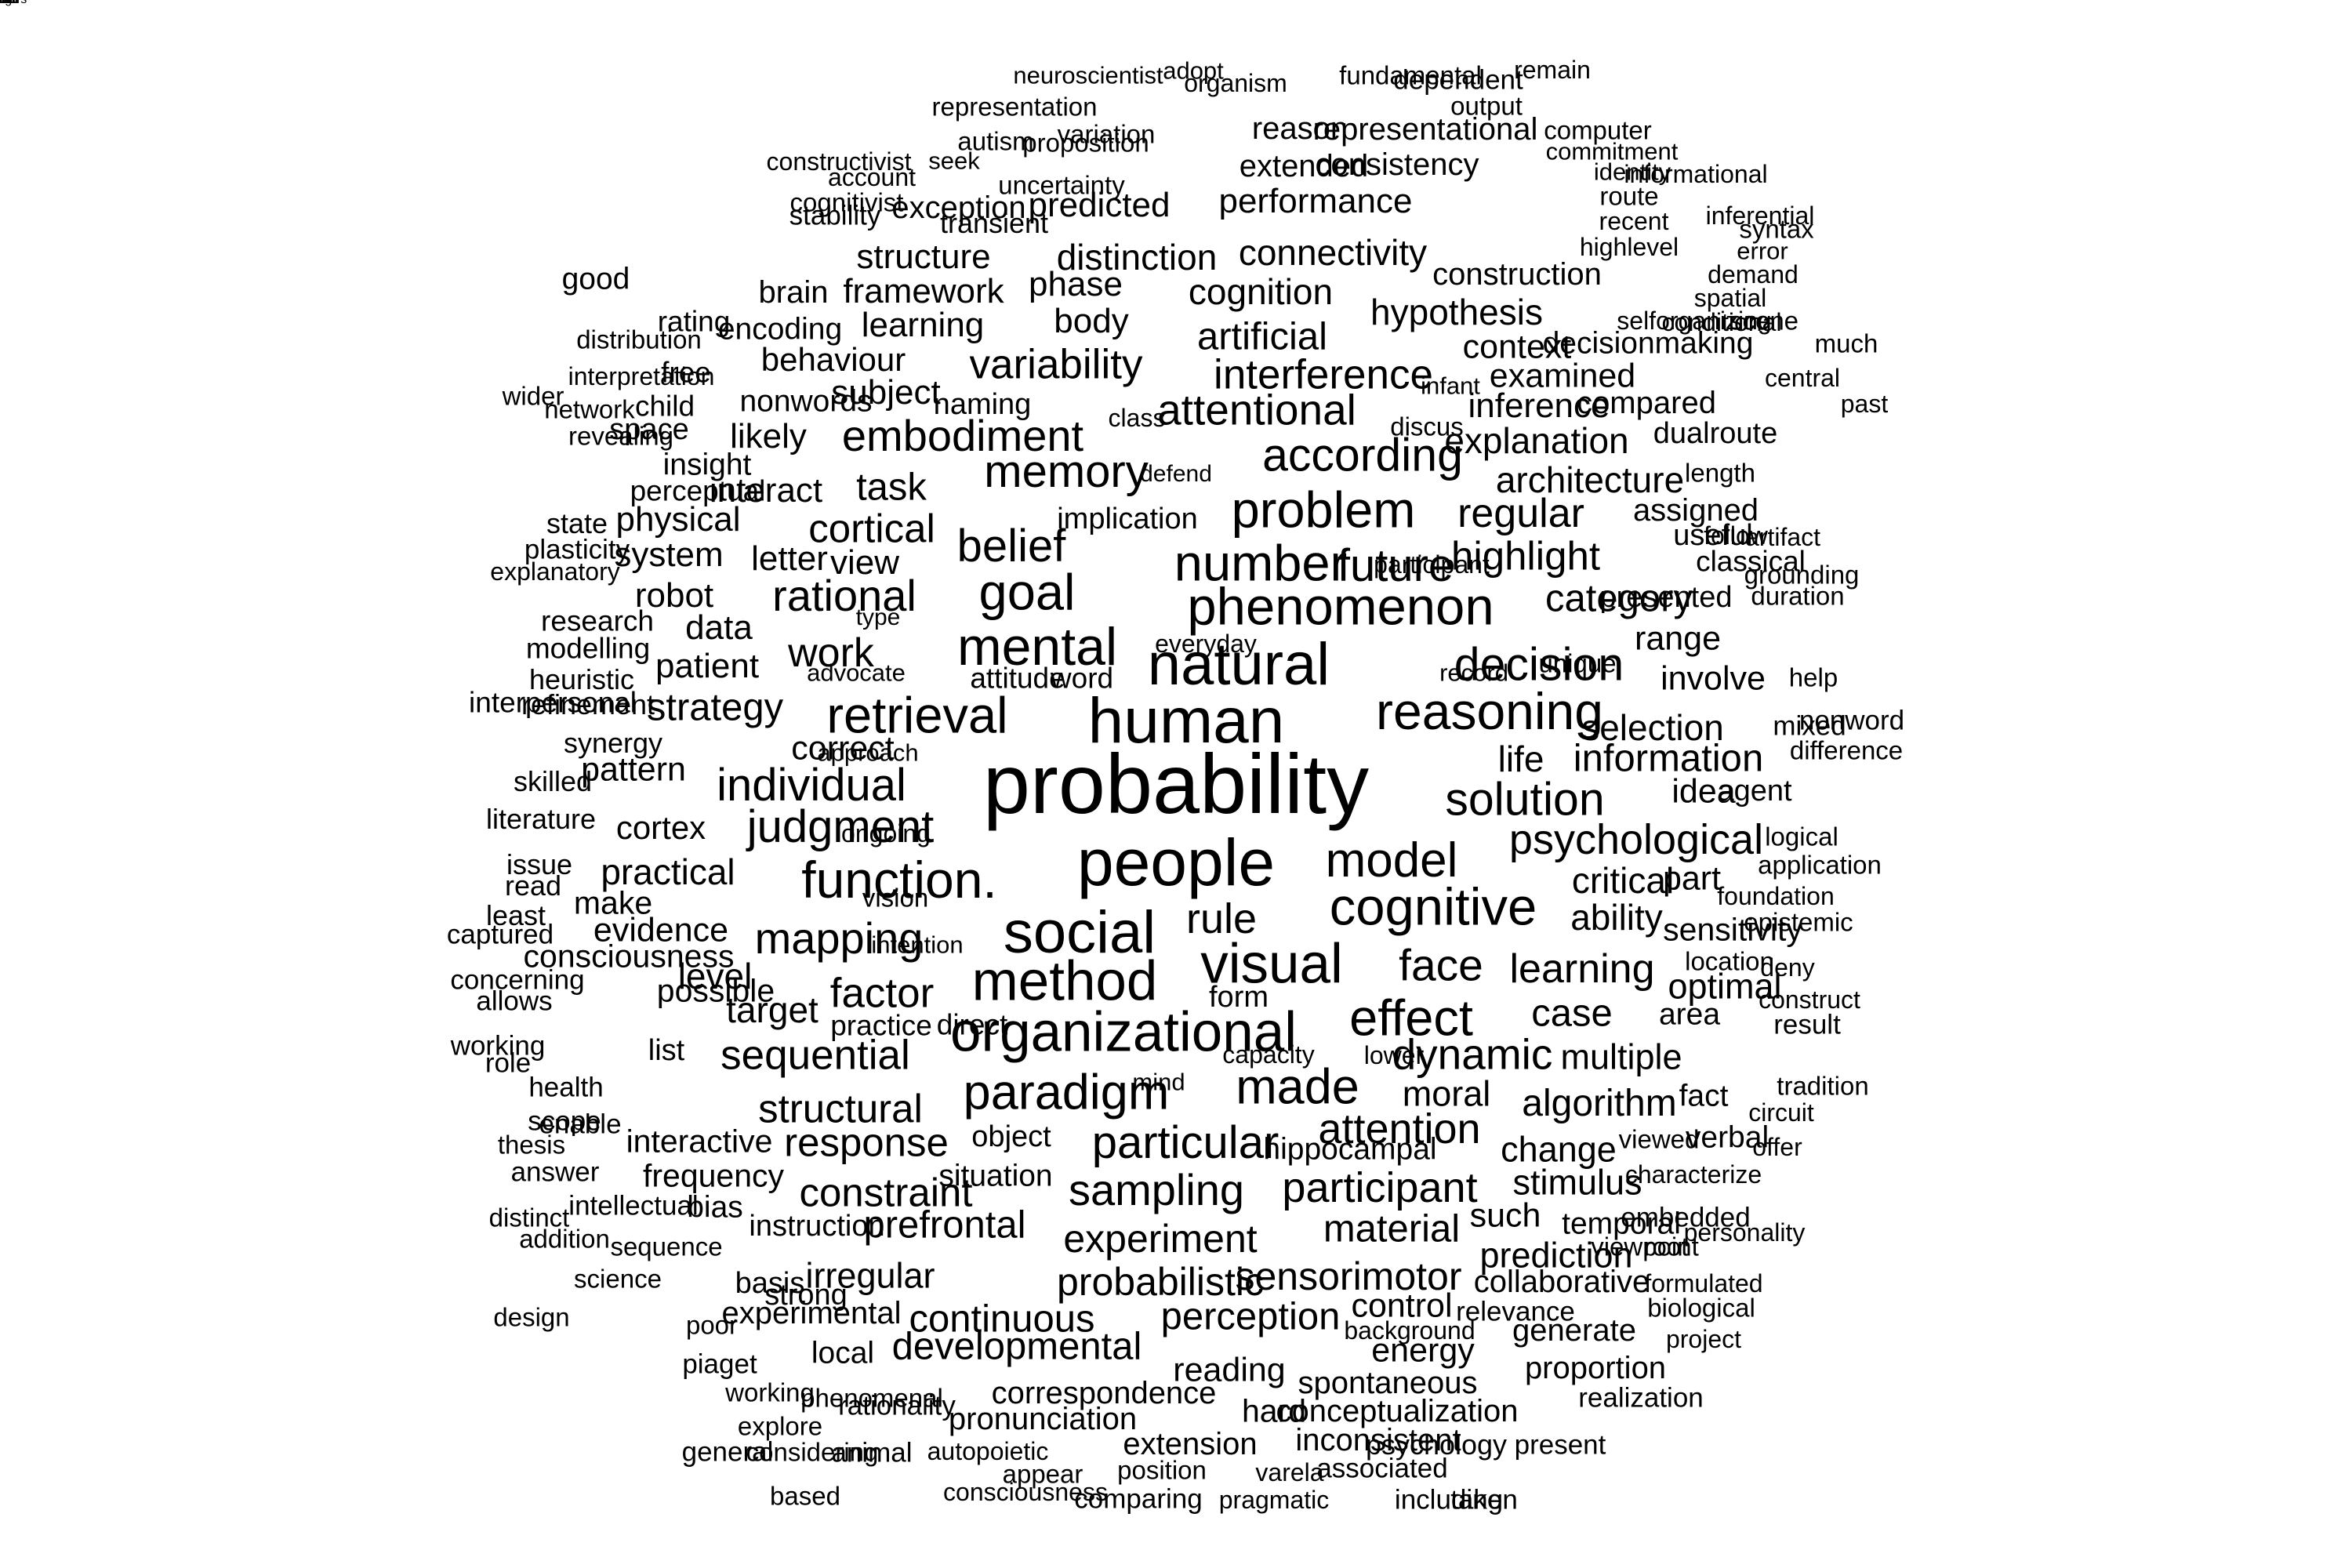  I want to click on word: spontaneous, so click(1388, 1383).